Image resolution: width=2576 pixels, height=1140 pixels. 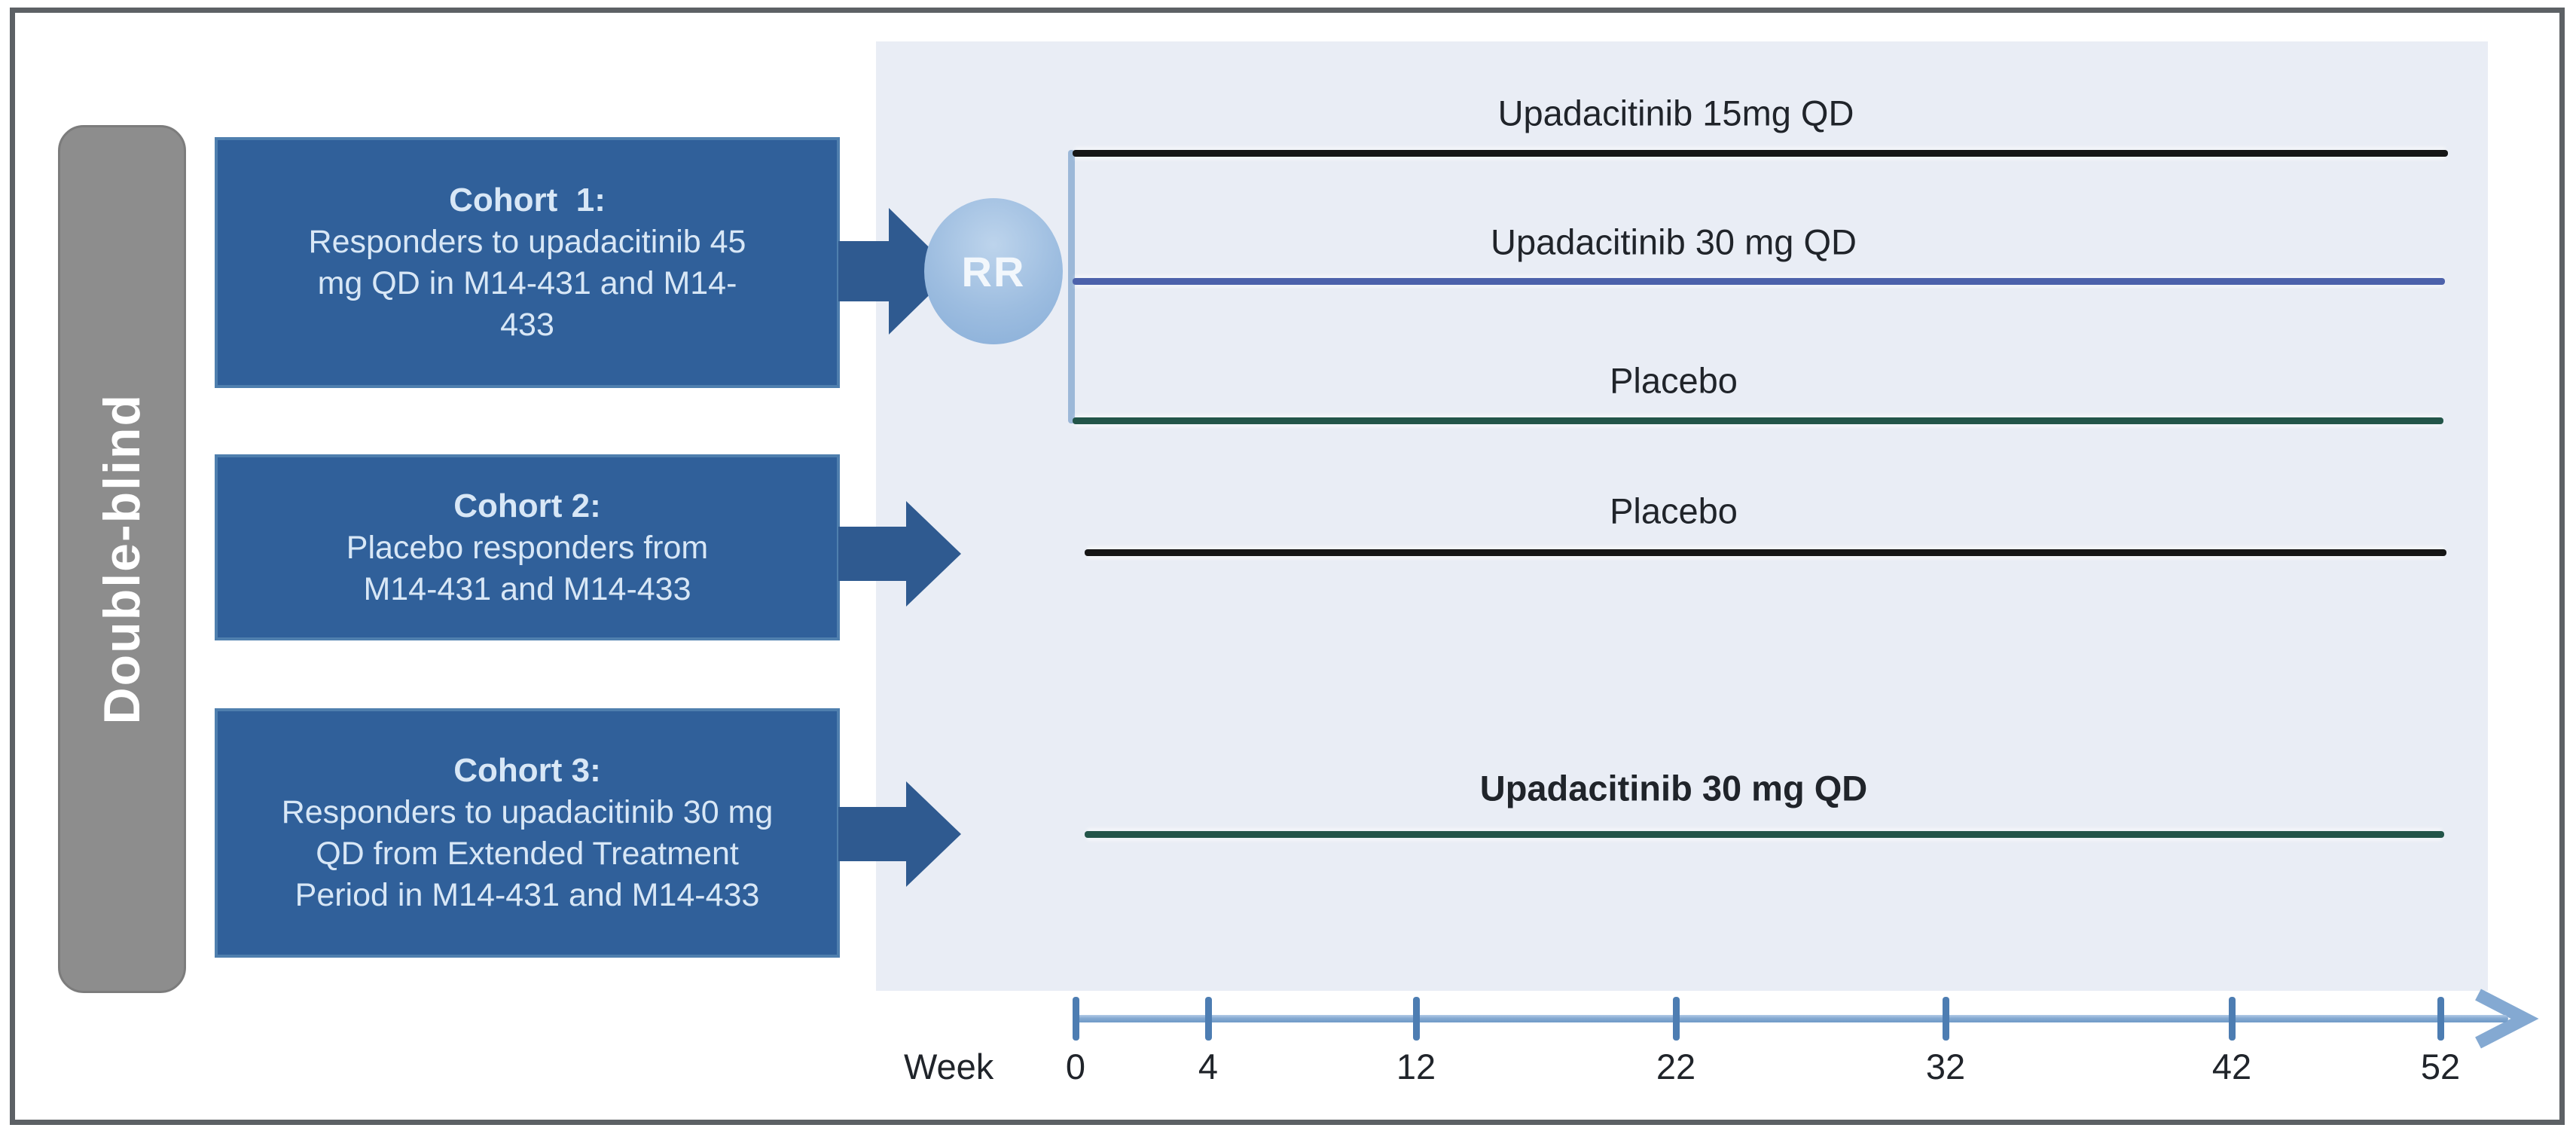 What do you see at coordinates (1075, 1067) in the screenshot?
I see `week-tick-label: 0` at bounding box center [1075, 1067].